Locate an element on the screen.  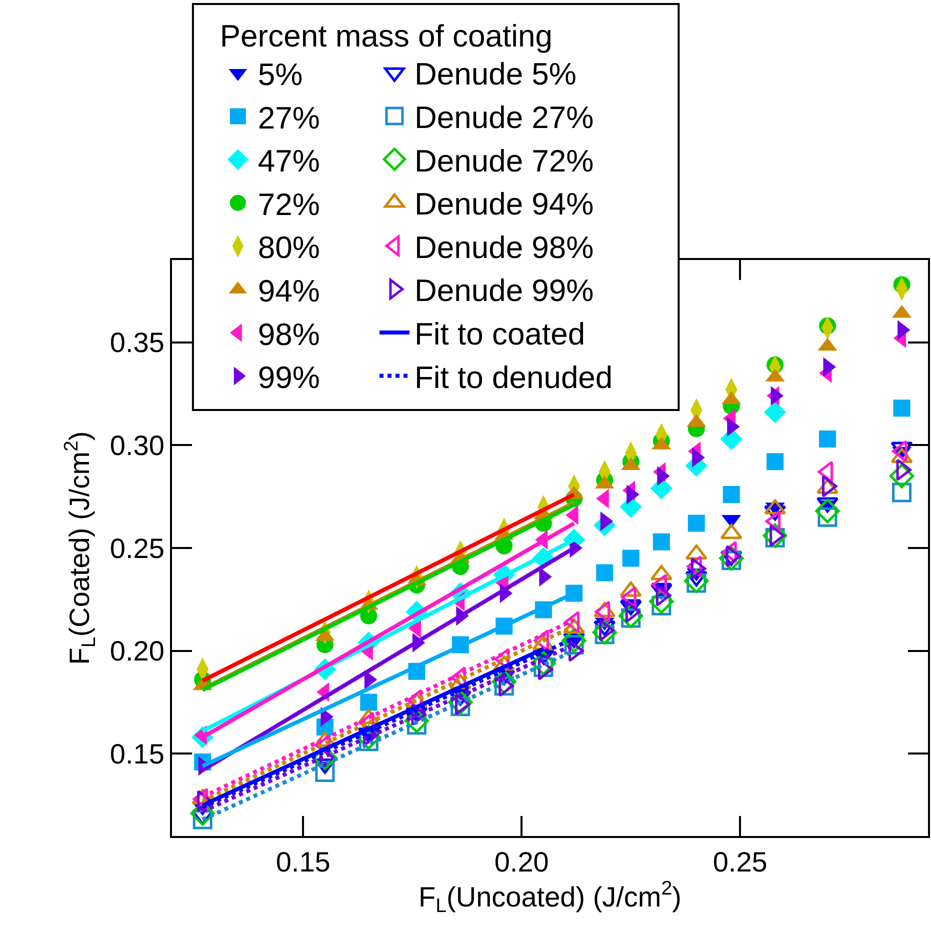
legend-label: 80% is located at coordinates (289, 248).